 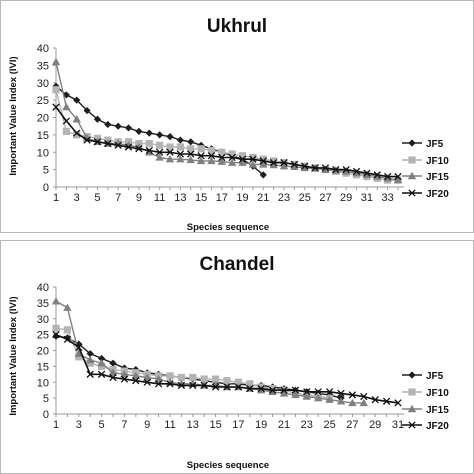 What do you see at coordinates (159, 198) in the screenshot?
I see `ukhrul-x-tick-label: 11` at bounding box center [159, 198].